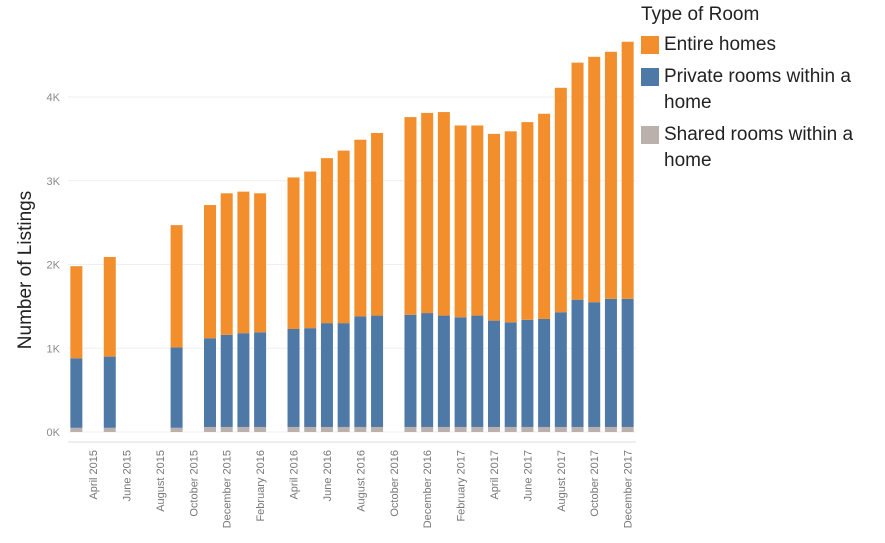 Image resolution: width=885 pixels, height=543 pixels. Describe the element at coordinates (328, 475) in the screenshot. I see `x-tick-label: June 2016` at that location.